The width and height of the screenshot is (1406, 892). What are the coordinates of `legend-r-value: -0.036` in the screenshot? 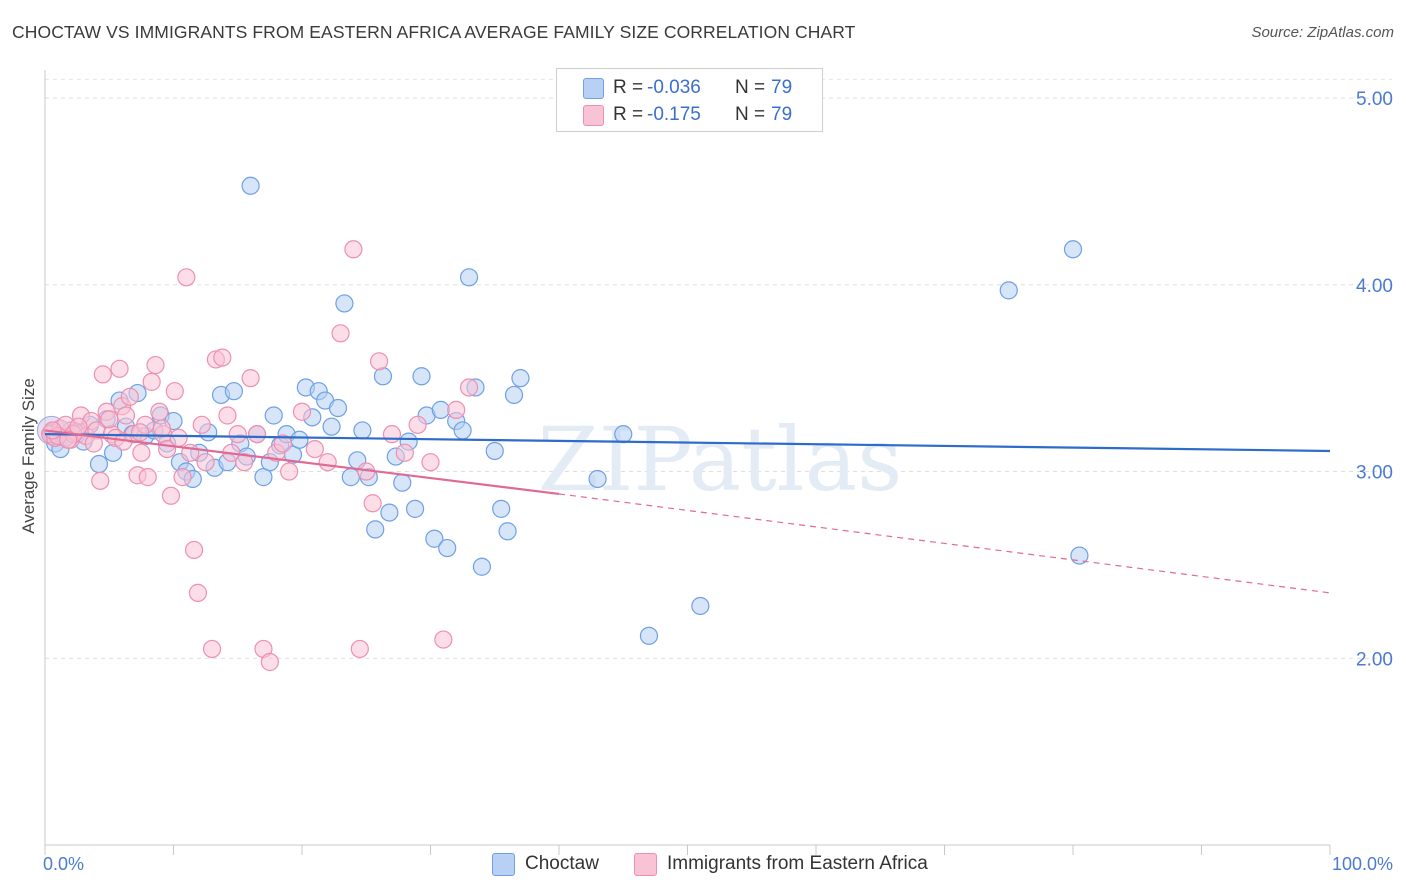 It's located at (674, 87).